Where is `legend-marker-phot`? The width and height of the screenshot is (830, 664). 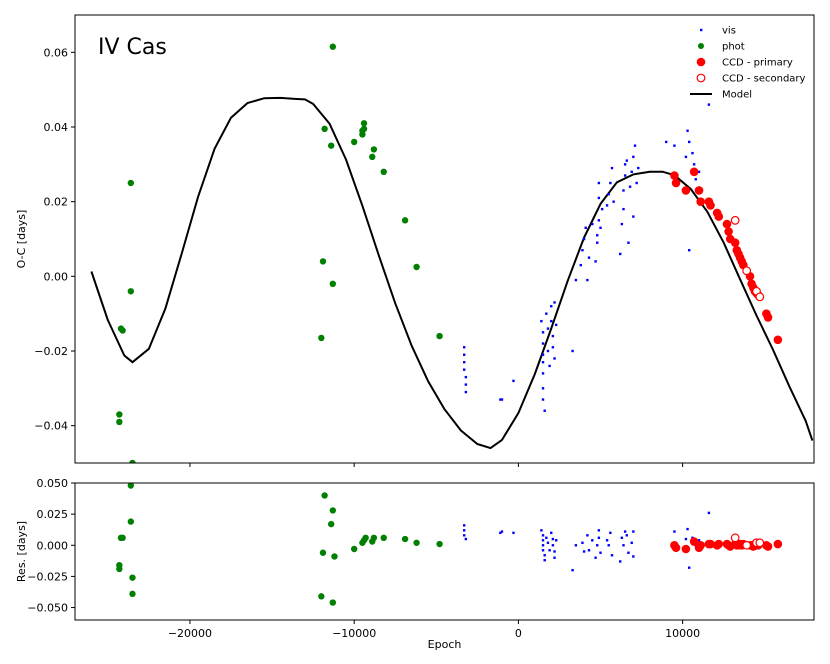 legend-marker-phot is located at coordinates (701, 46).